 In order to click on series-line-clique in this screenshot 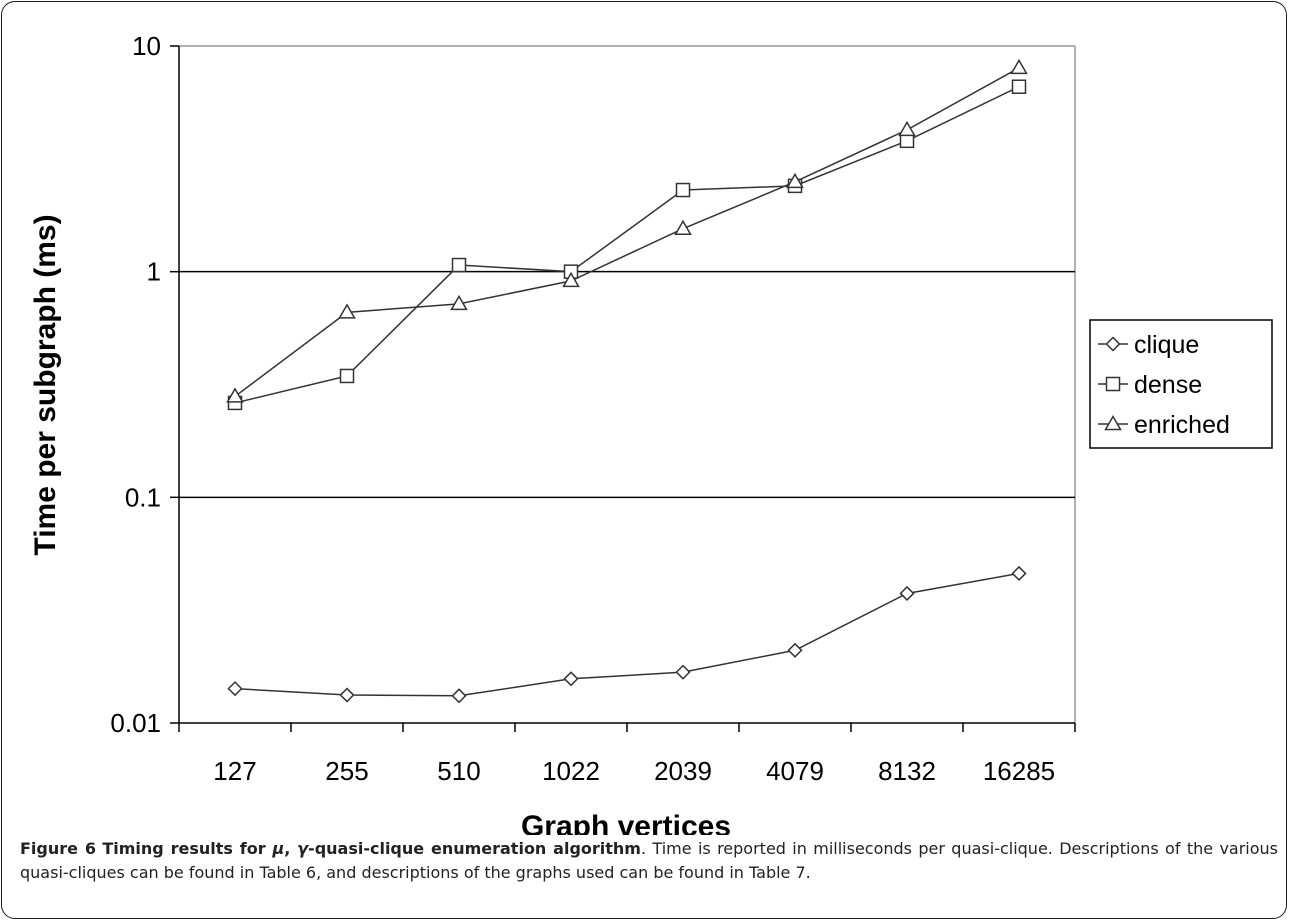, I will do `click(627, 634)`.